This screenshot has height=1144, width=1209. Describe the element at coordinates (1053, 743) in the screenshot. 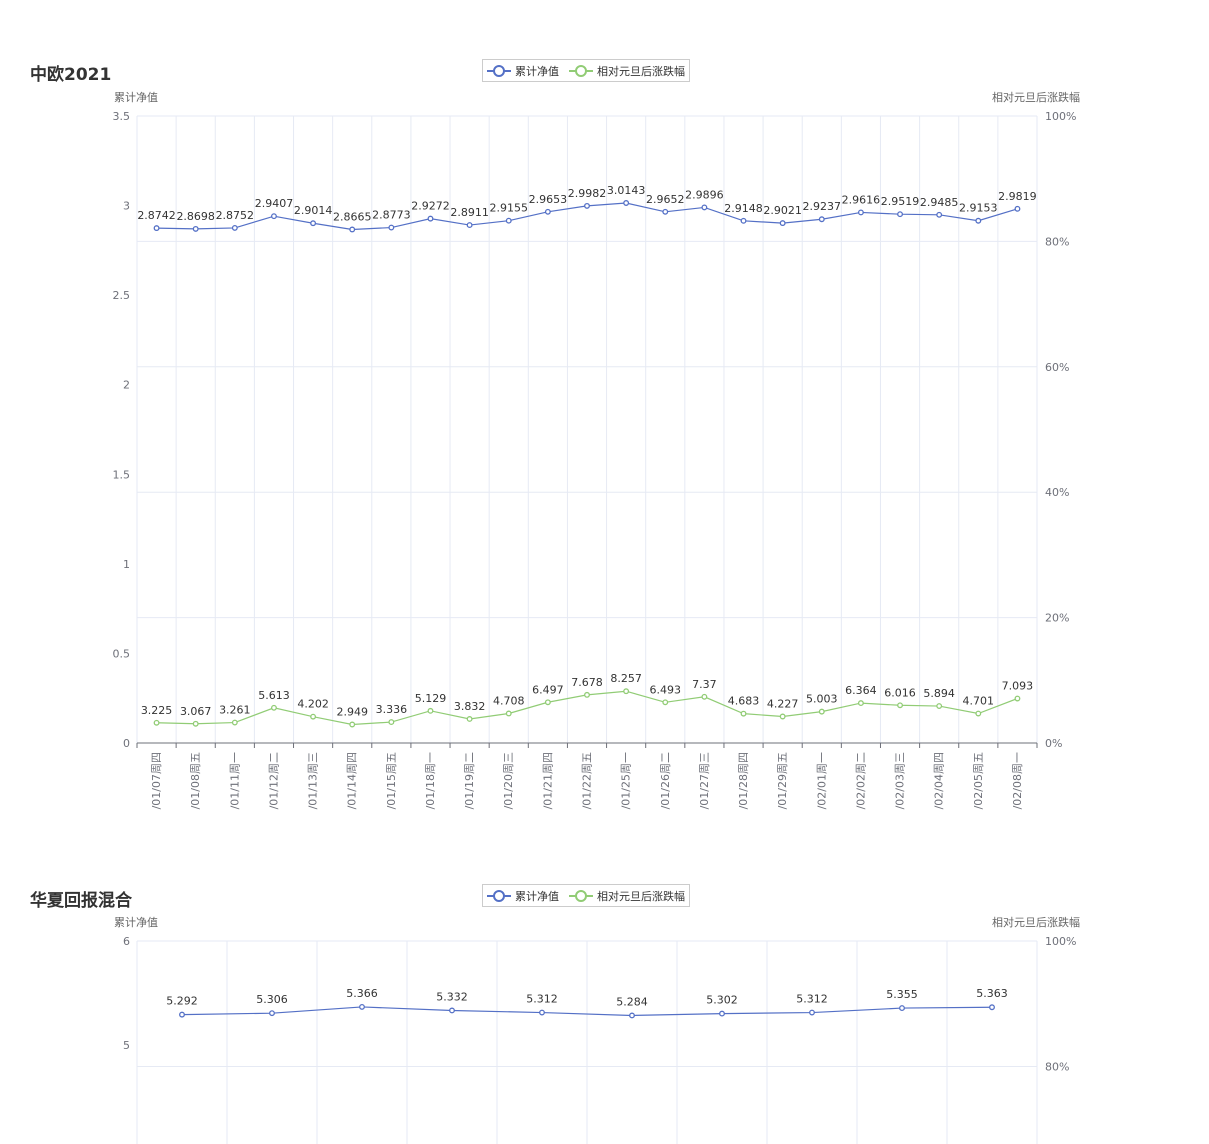

I see `y-tick-right: 0%` at that location.